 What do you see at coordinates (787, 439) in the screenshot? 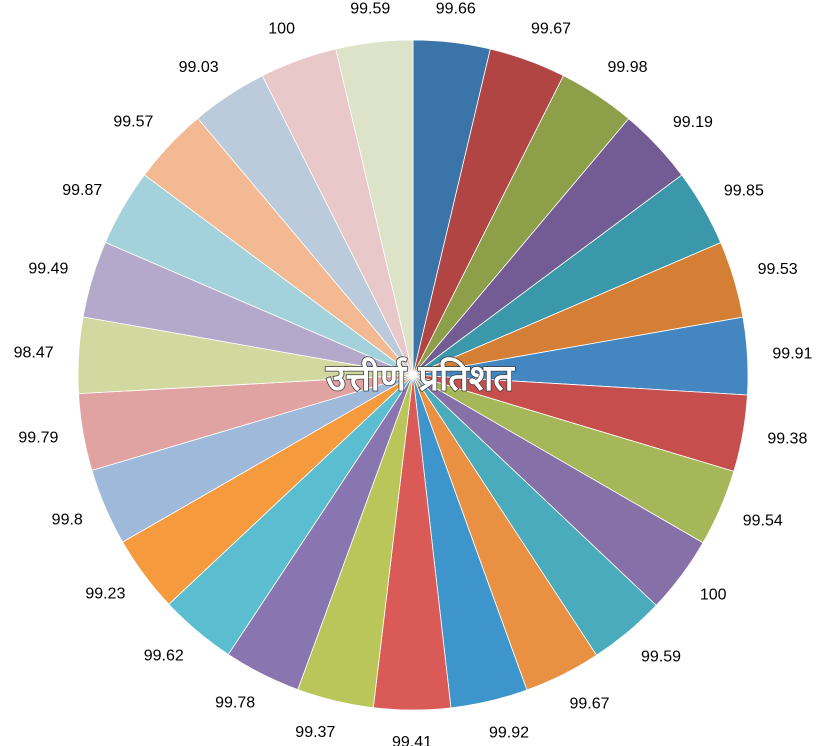
I see `data-label: 99.38` at bounding box center [787, 439].